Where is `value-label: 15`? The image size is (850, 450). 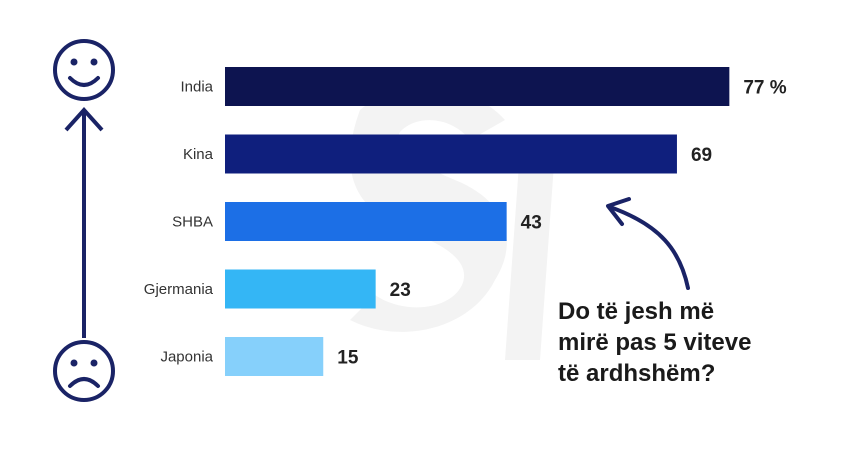
value-label: 15 is located at coordinates (348, 358).